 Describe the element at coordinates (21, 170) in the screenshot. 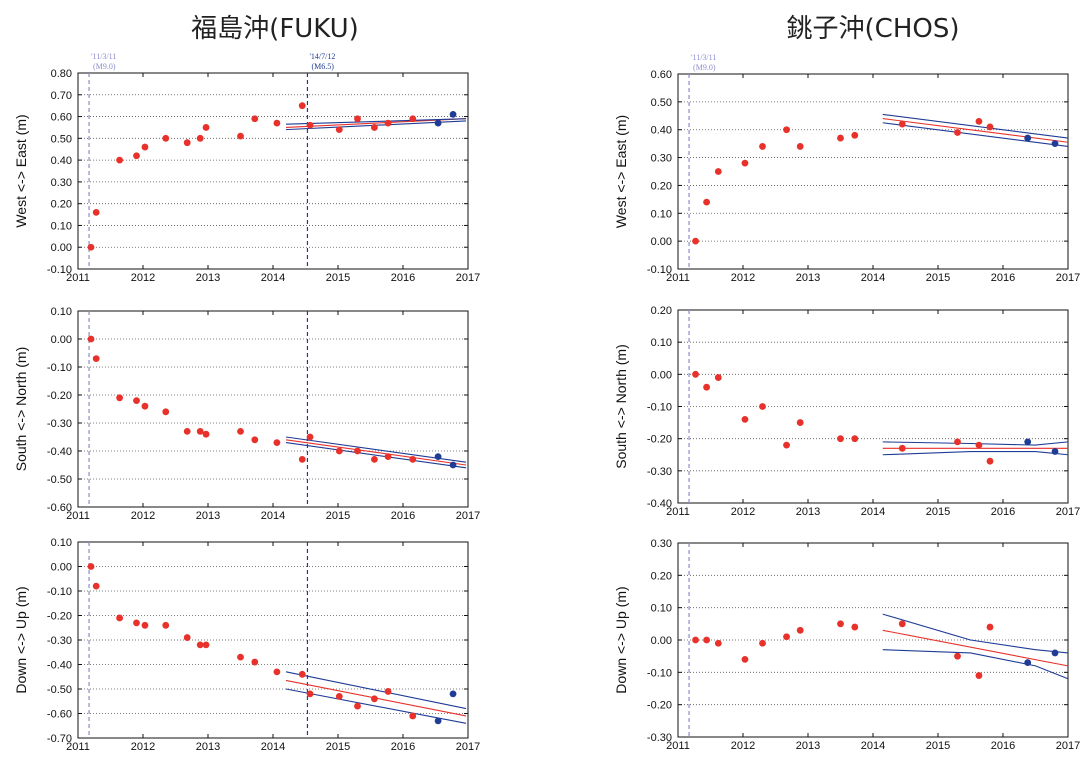

I see `y-axis-label: West <-> East (m)` at that location.